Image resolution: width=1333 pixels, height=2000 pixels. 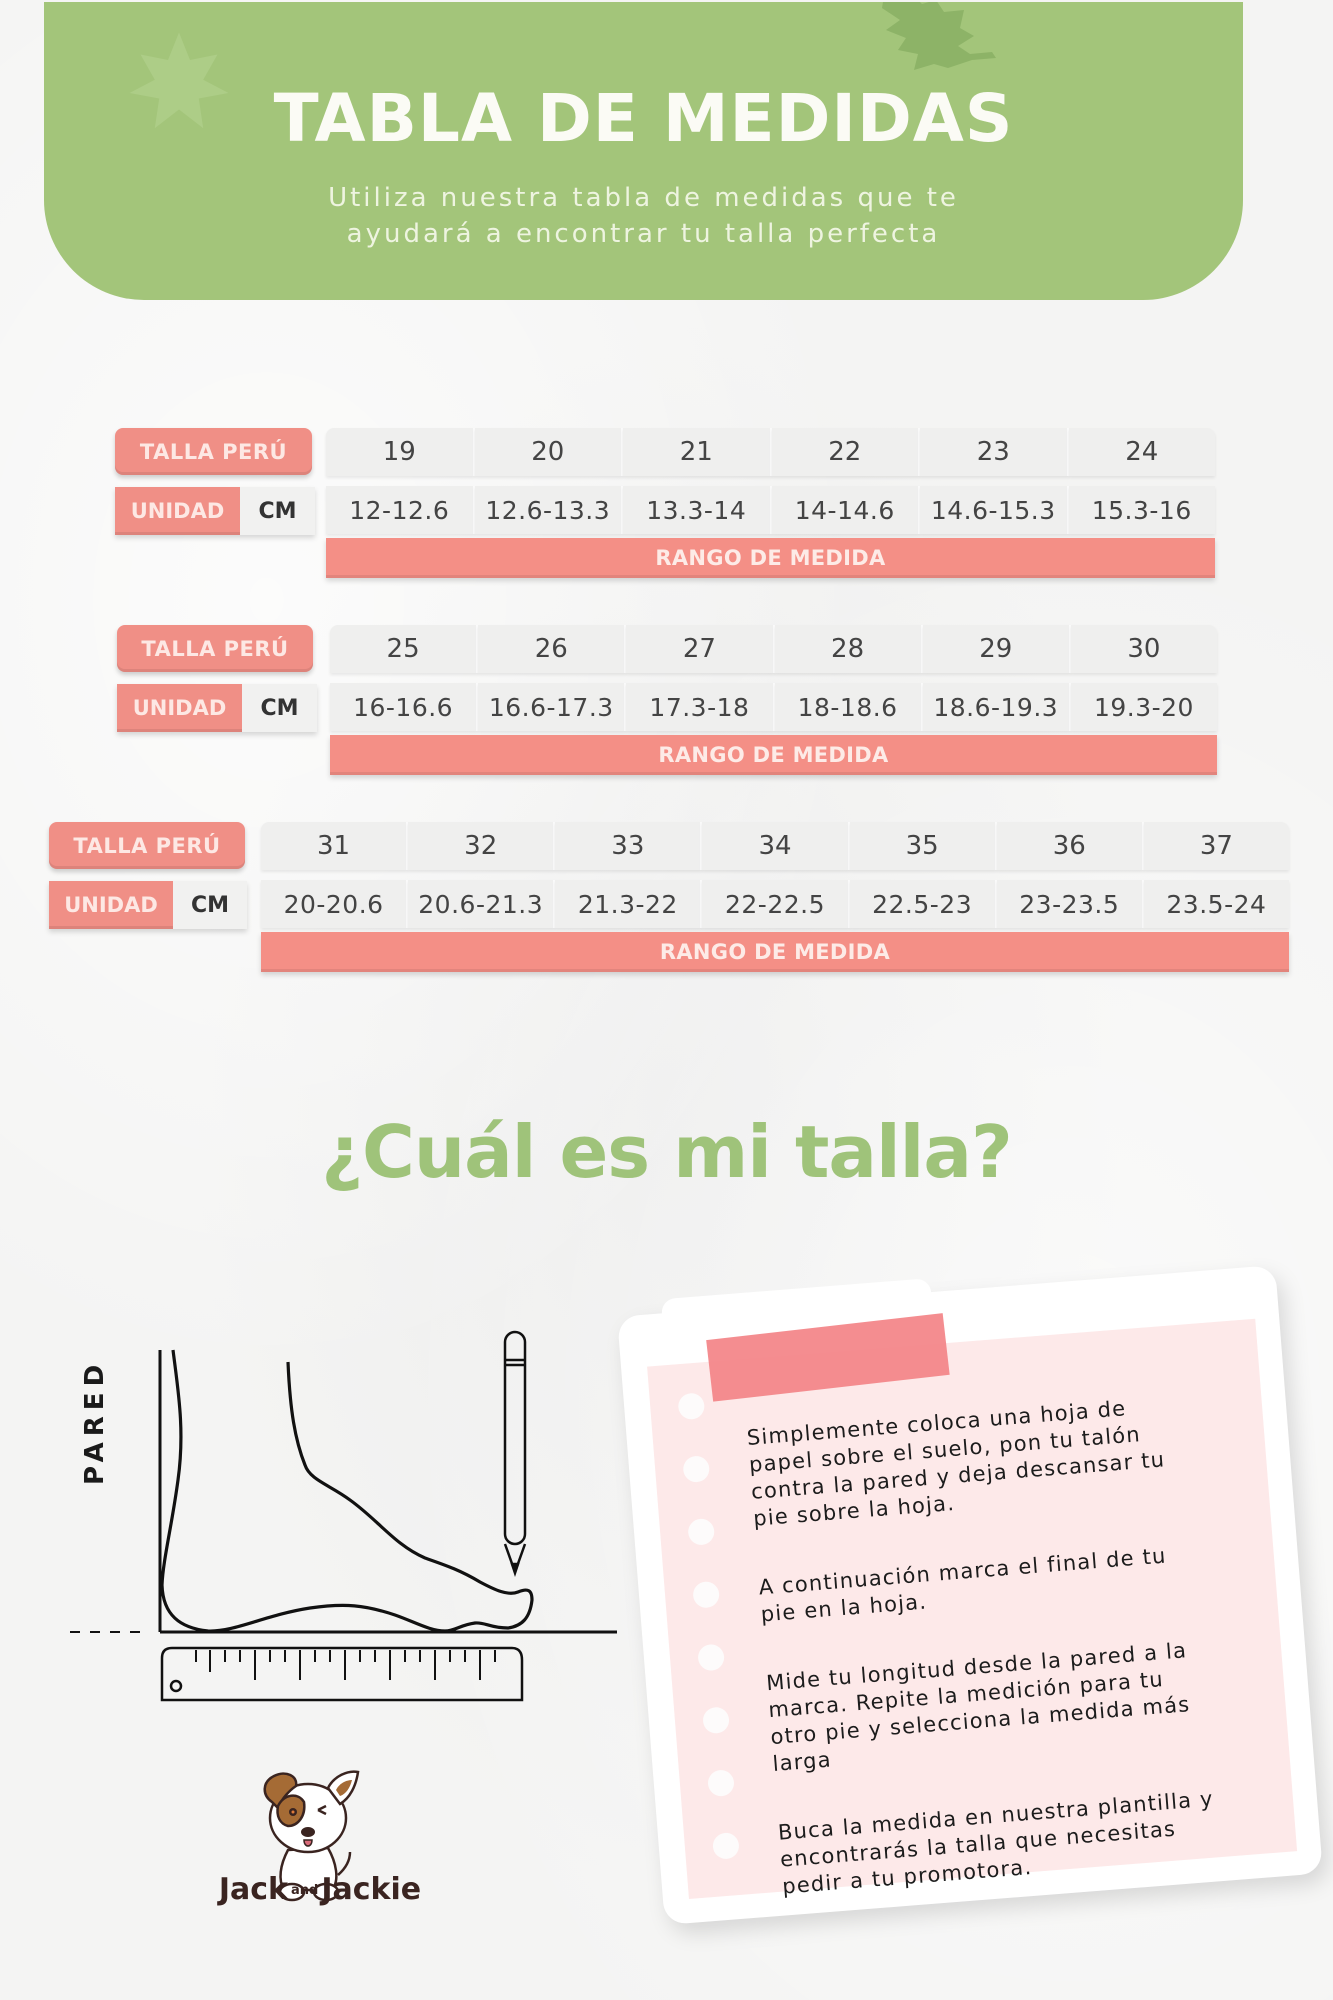 I want to click on range-cell: 14.6-15.3, so click(x=994, y=510).